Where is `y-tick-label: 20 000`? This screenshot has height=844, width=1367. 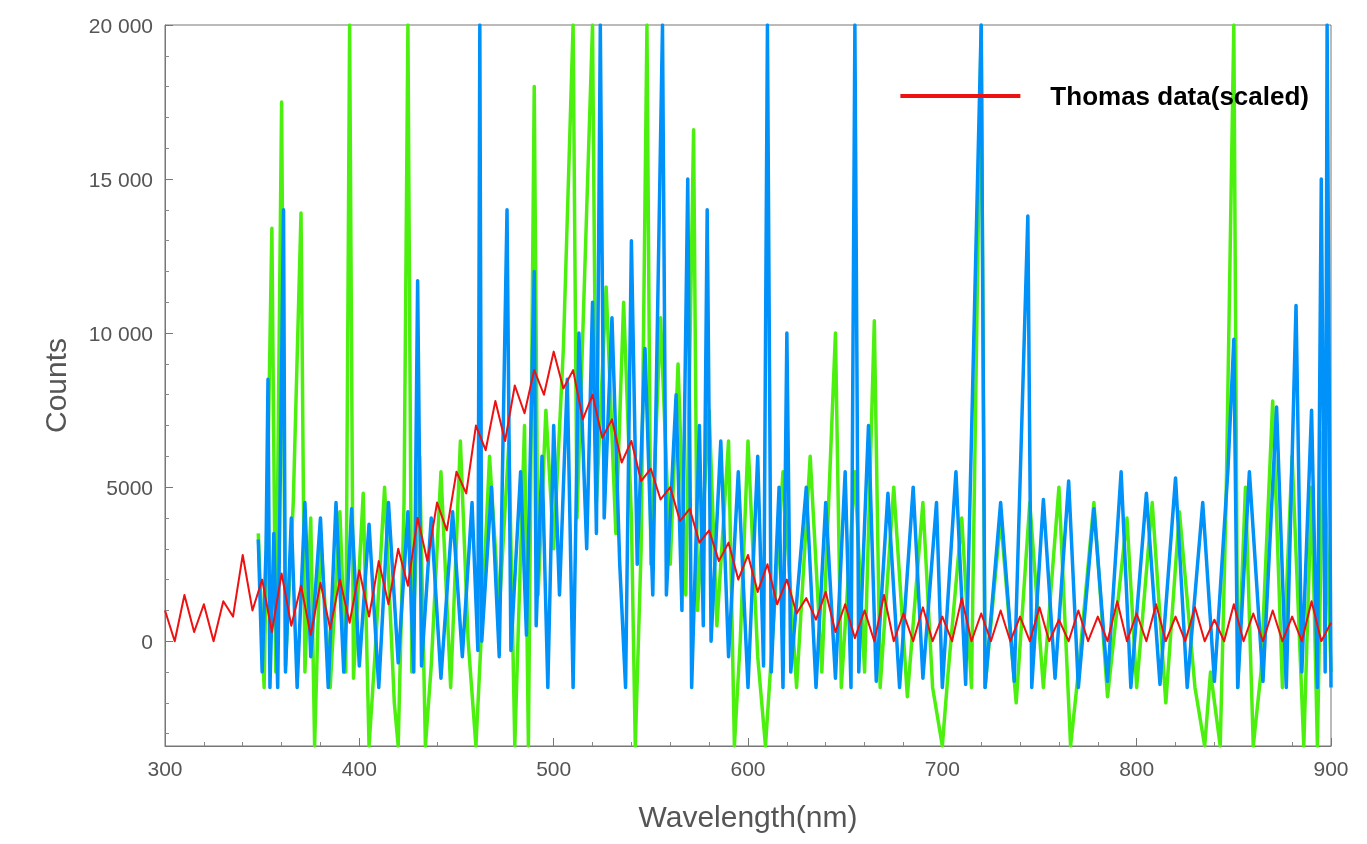
y-tick-label: 20 000 is located at coordinates (120, 25).